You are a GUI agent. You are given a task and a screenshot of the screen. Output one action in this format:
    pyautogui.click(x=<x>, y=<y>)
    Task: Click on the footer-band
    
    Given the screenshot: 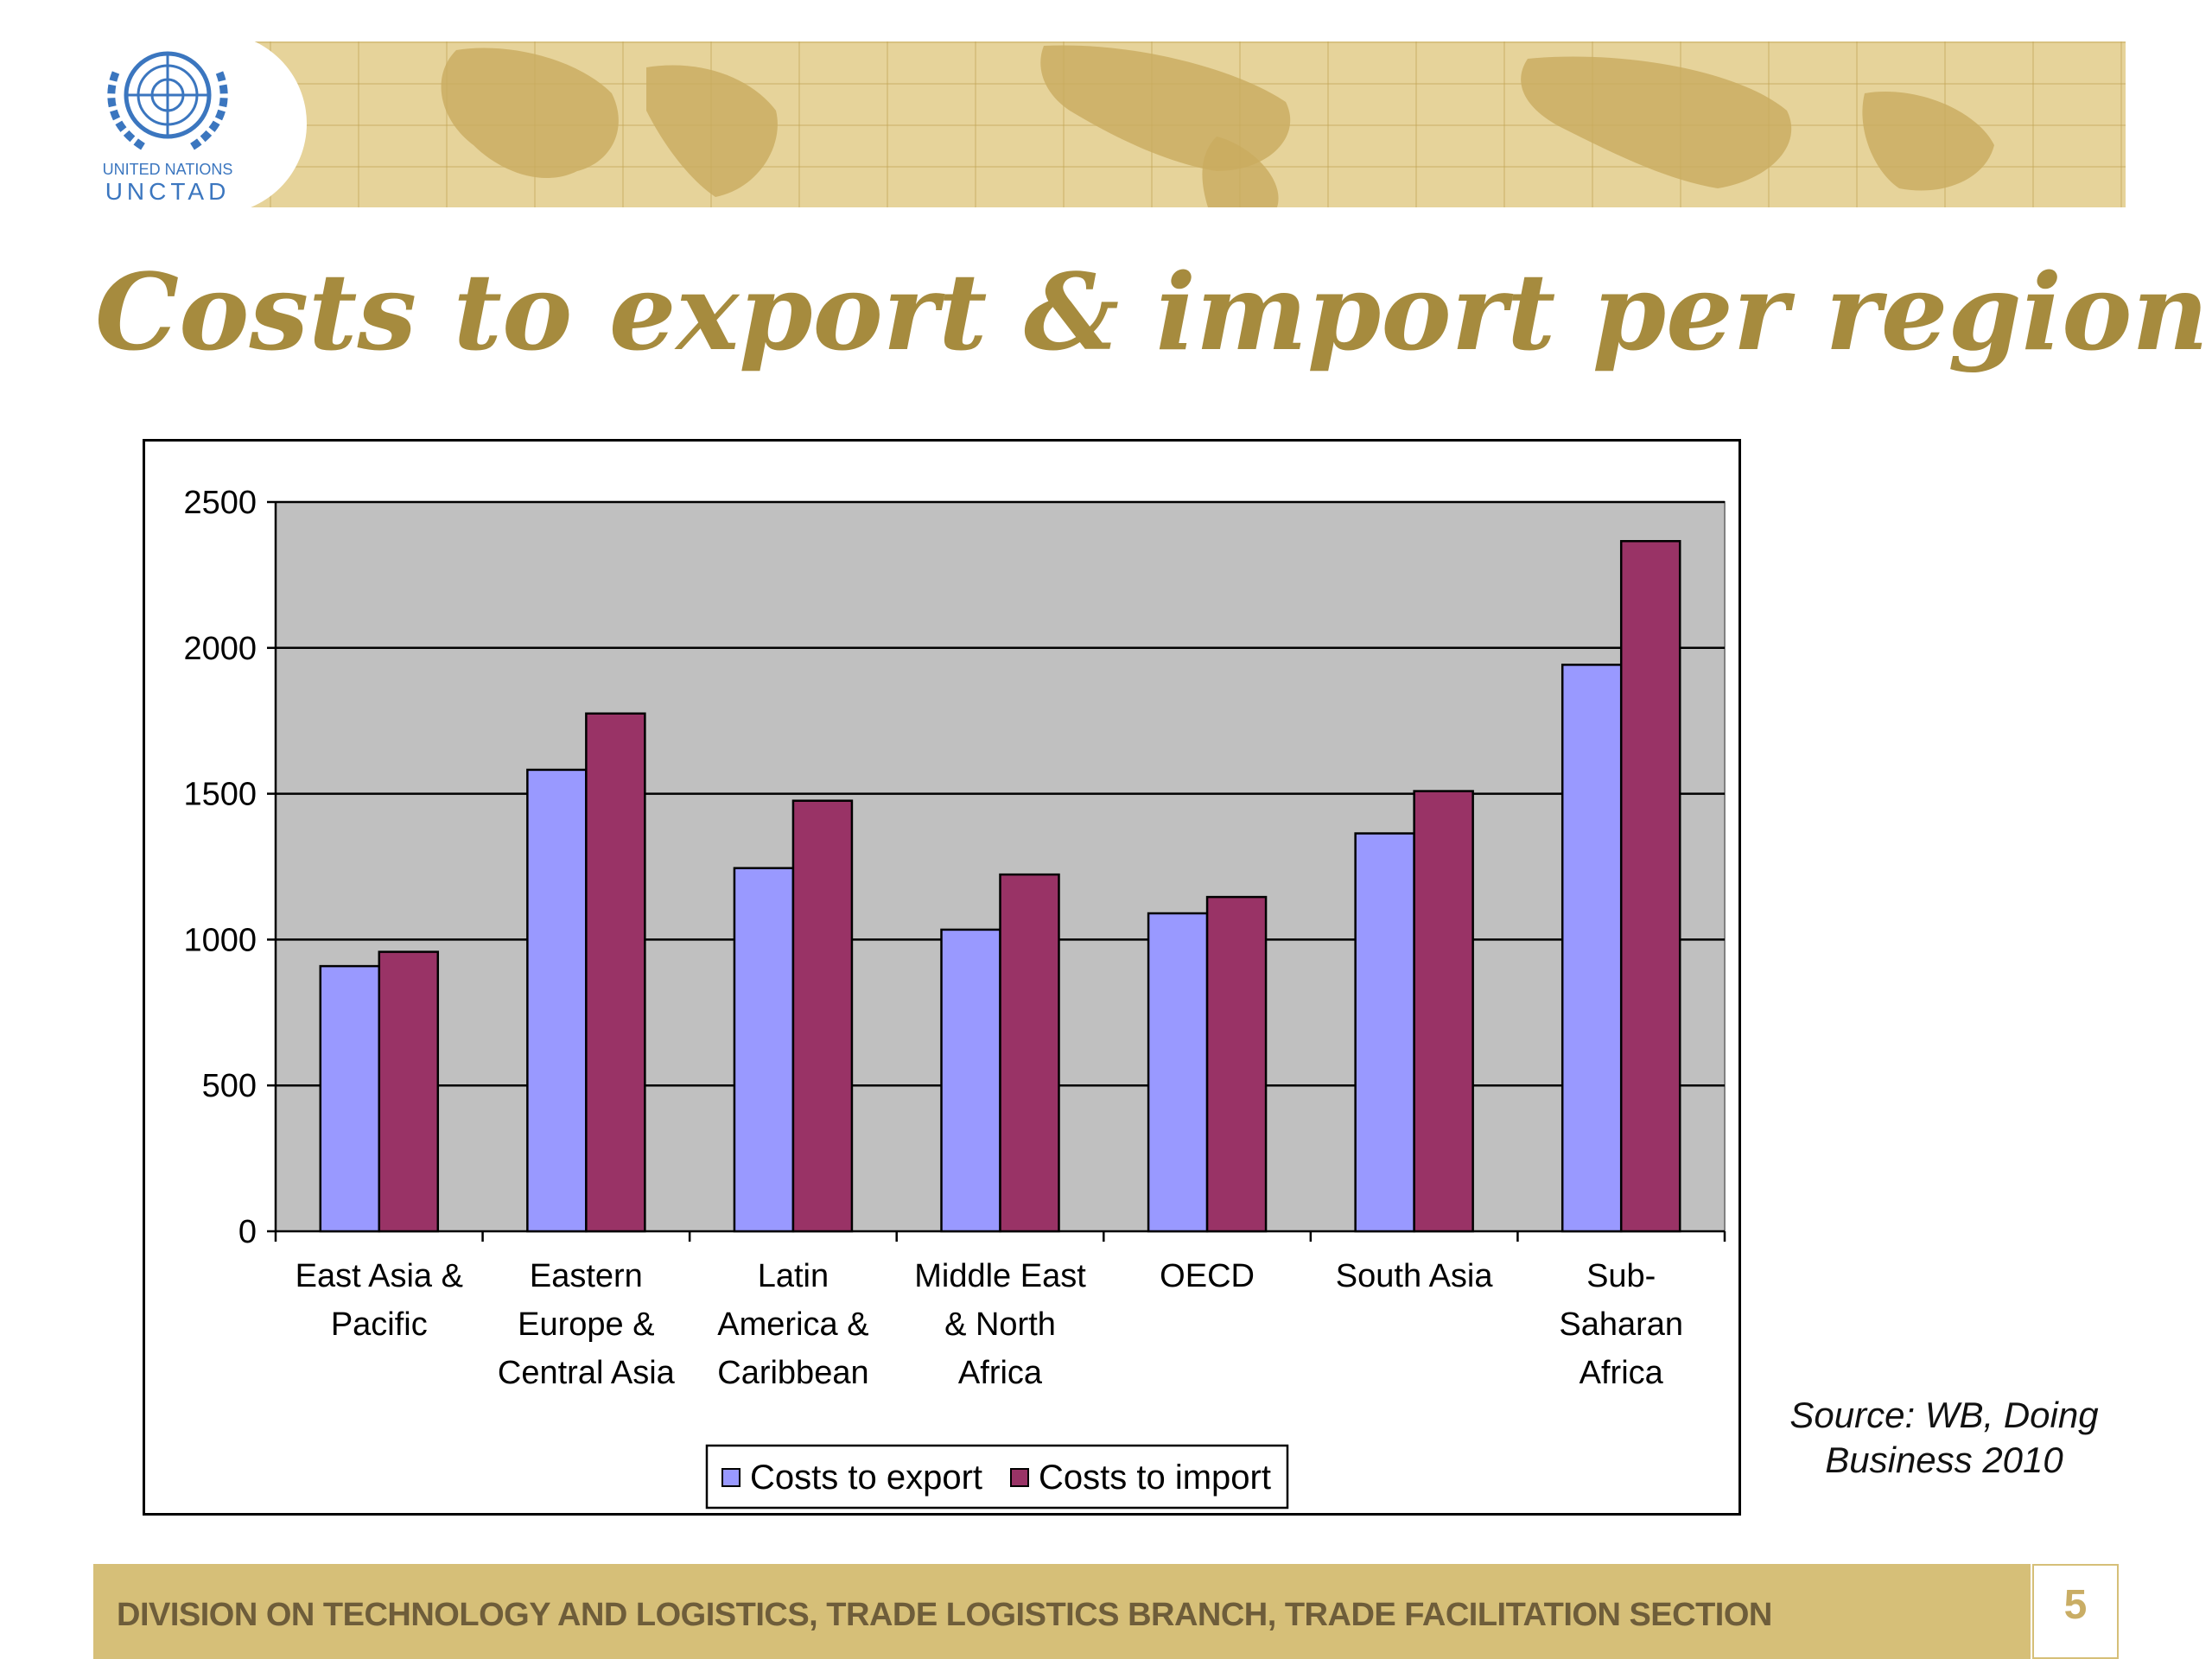 What is the action you would take?
    pyautogui.click(x=1062, y=1611)
    